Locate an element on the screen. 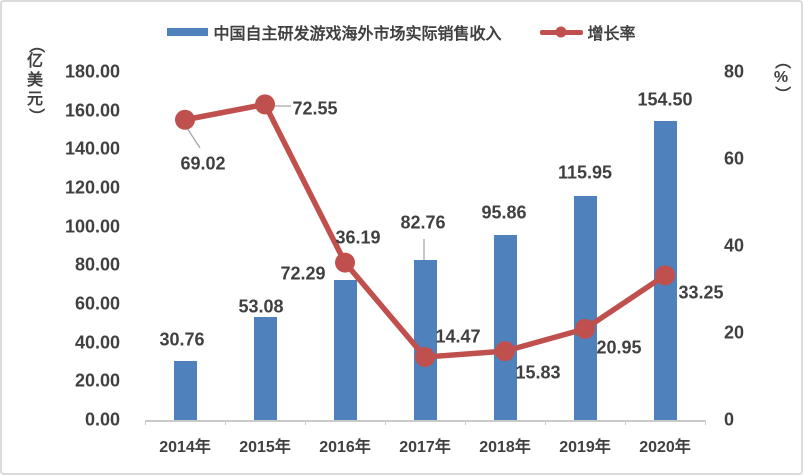 The width and height of the screenshot is (803, 475). growth-rate-data-label: 15.83 is located at coordinates (538, 372).